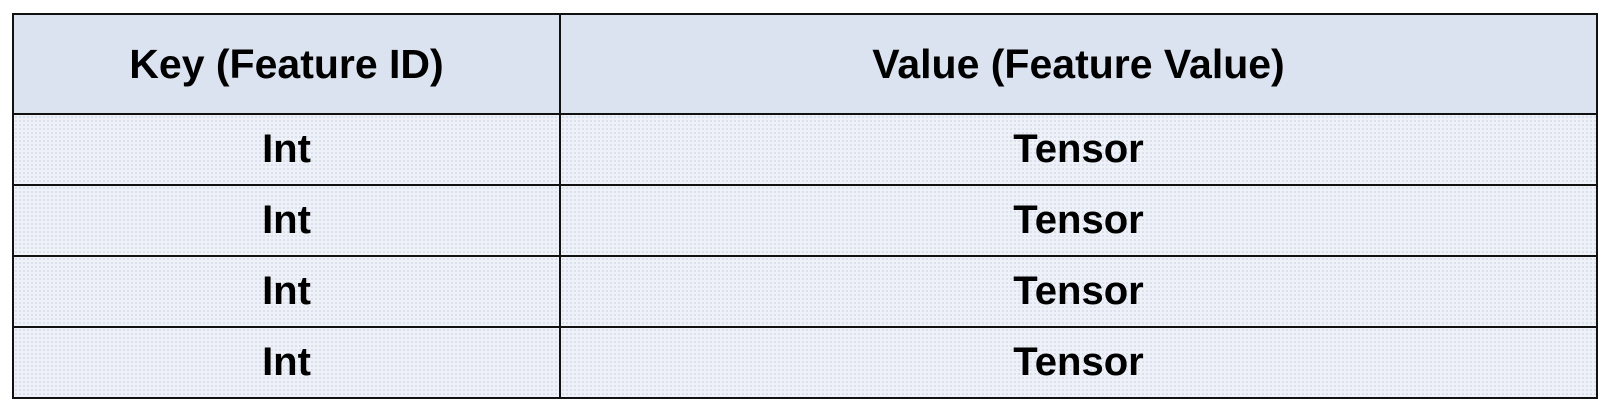 The width and height of the screenshot is (1608, 410). Describe the element at coordinates (286, 64) in the screenshot. I see `header-key: Key (Feature ID)` at that location.